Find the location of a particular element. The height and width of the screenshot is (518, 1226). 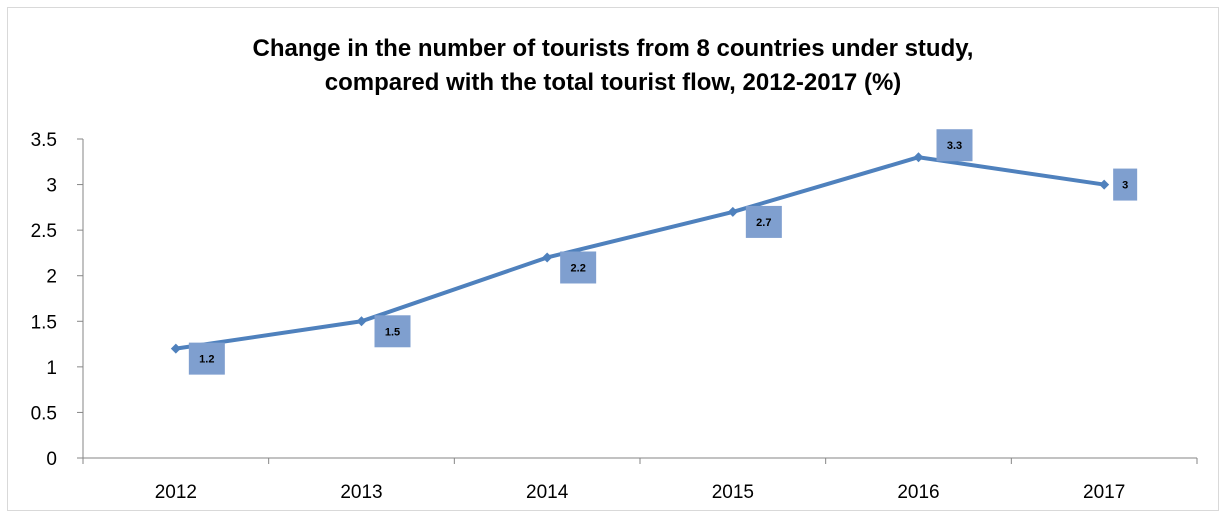

data-label: 1.2 is located at coordinates (206, 360).